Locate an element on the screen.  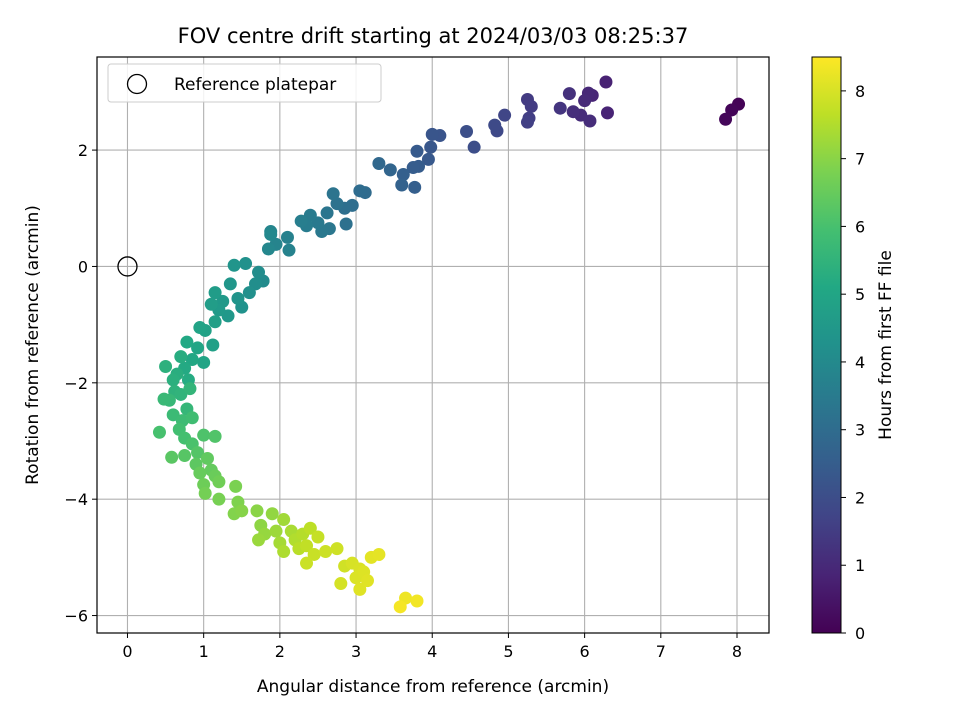
x-tick-label: 0 is located at coordinates (127, 651).